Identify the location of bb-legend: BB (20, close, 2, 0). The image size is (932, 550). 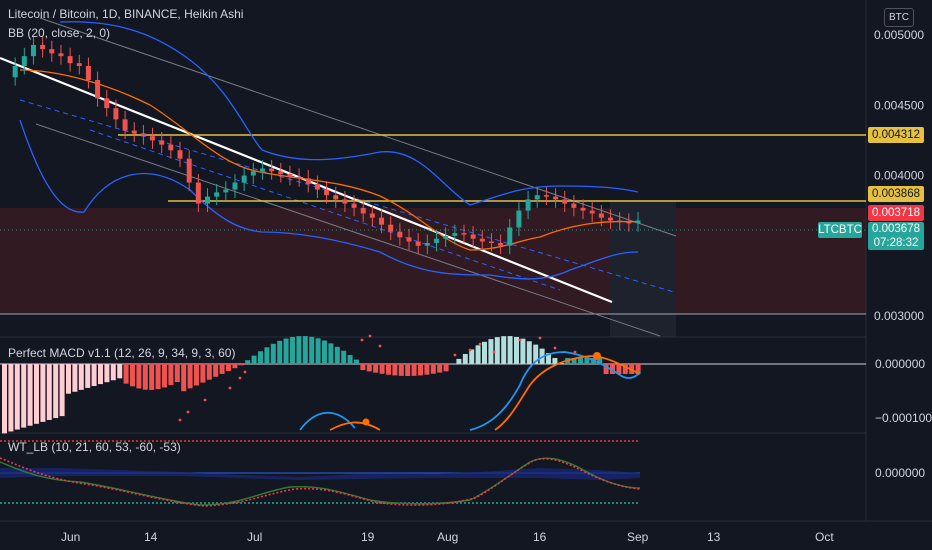
(59, 33).